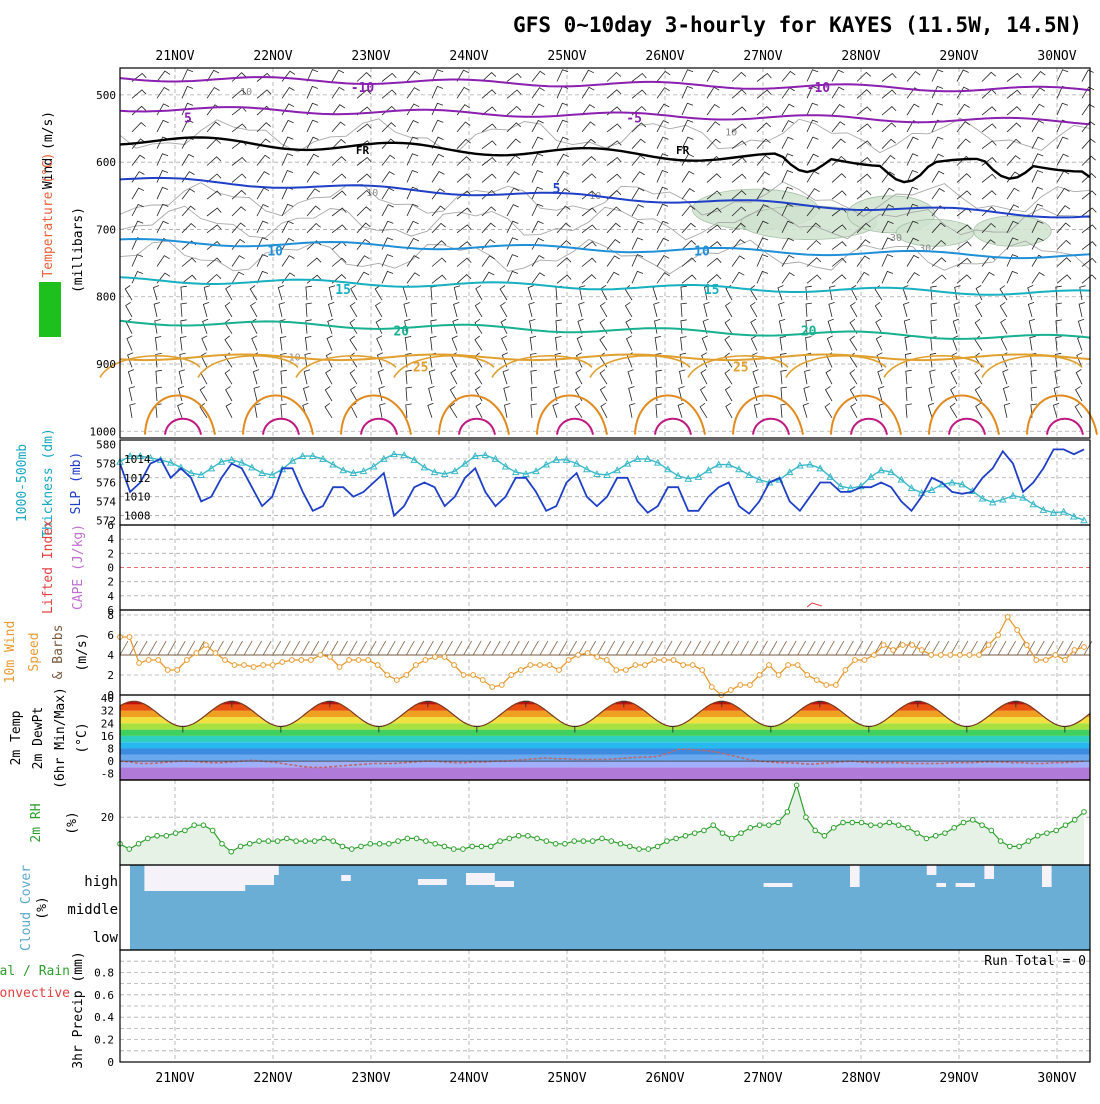  I want to click on rh-area, so click(602, 825).